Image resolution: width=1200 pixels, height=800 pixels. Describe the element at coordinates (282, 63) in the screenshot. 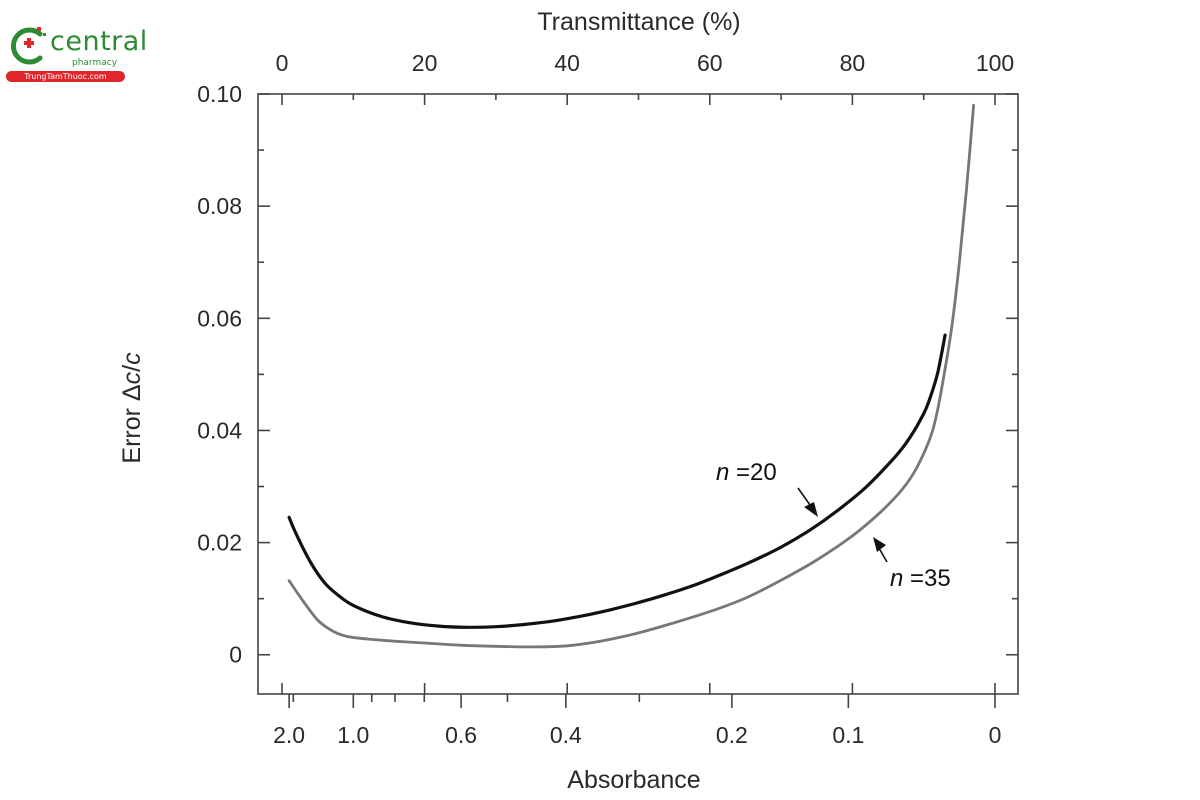

I see `top-tick-label: 0` at that location.